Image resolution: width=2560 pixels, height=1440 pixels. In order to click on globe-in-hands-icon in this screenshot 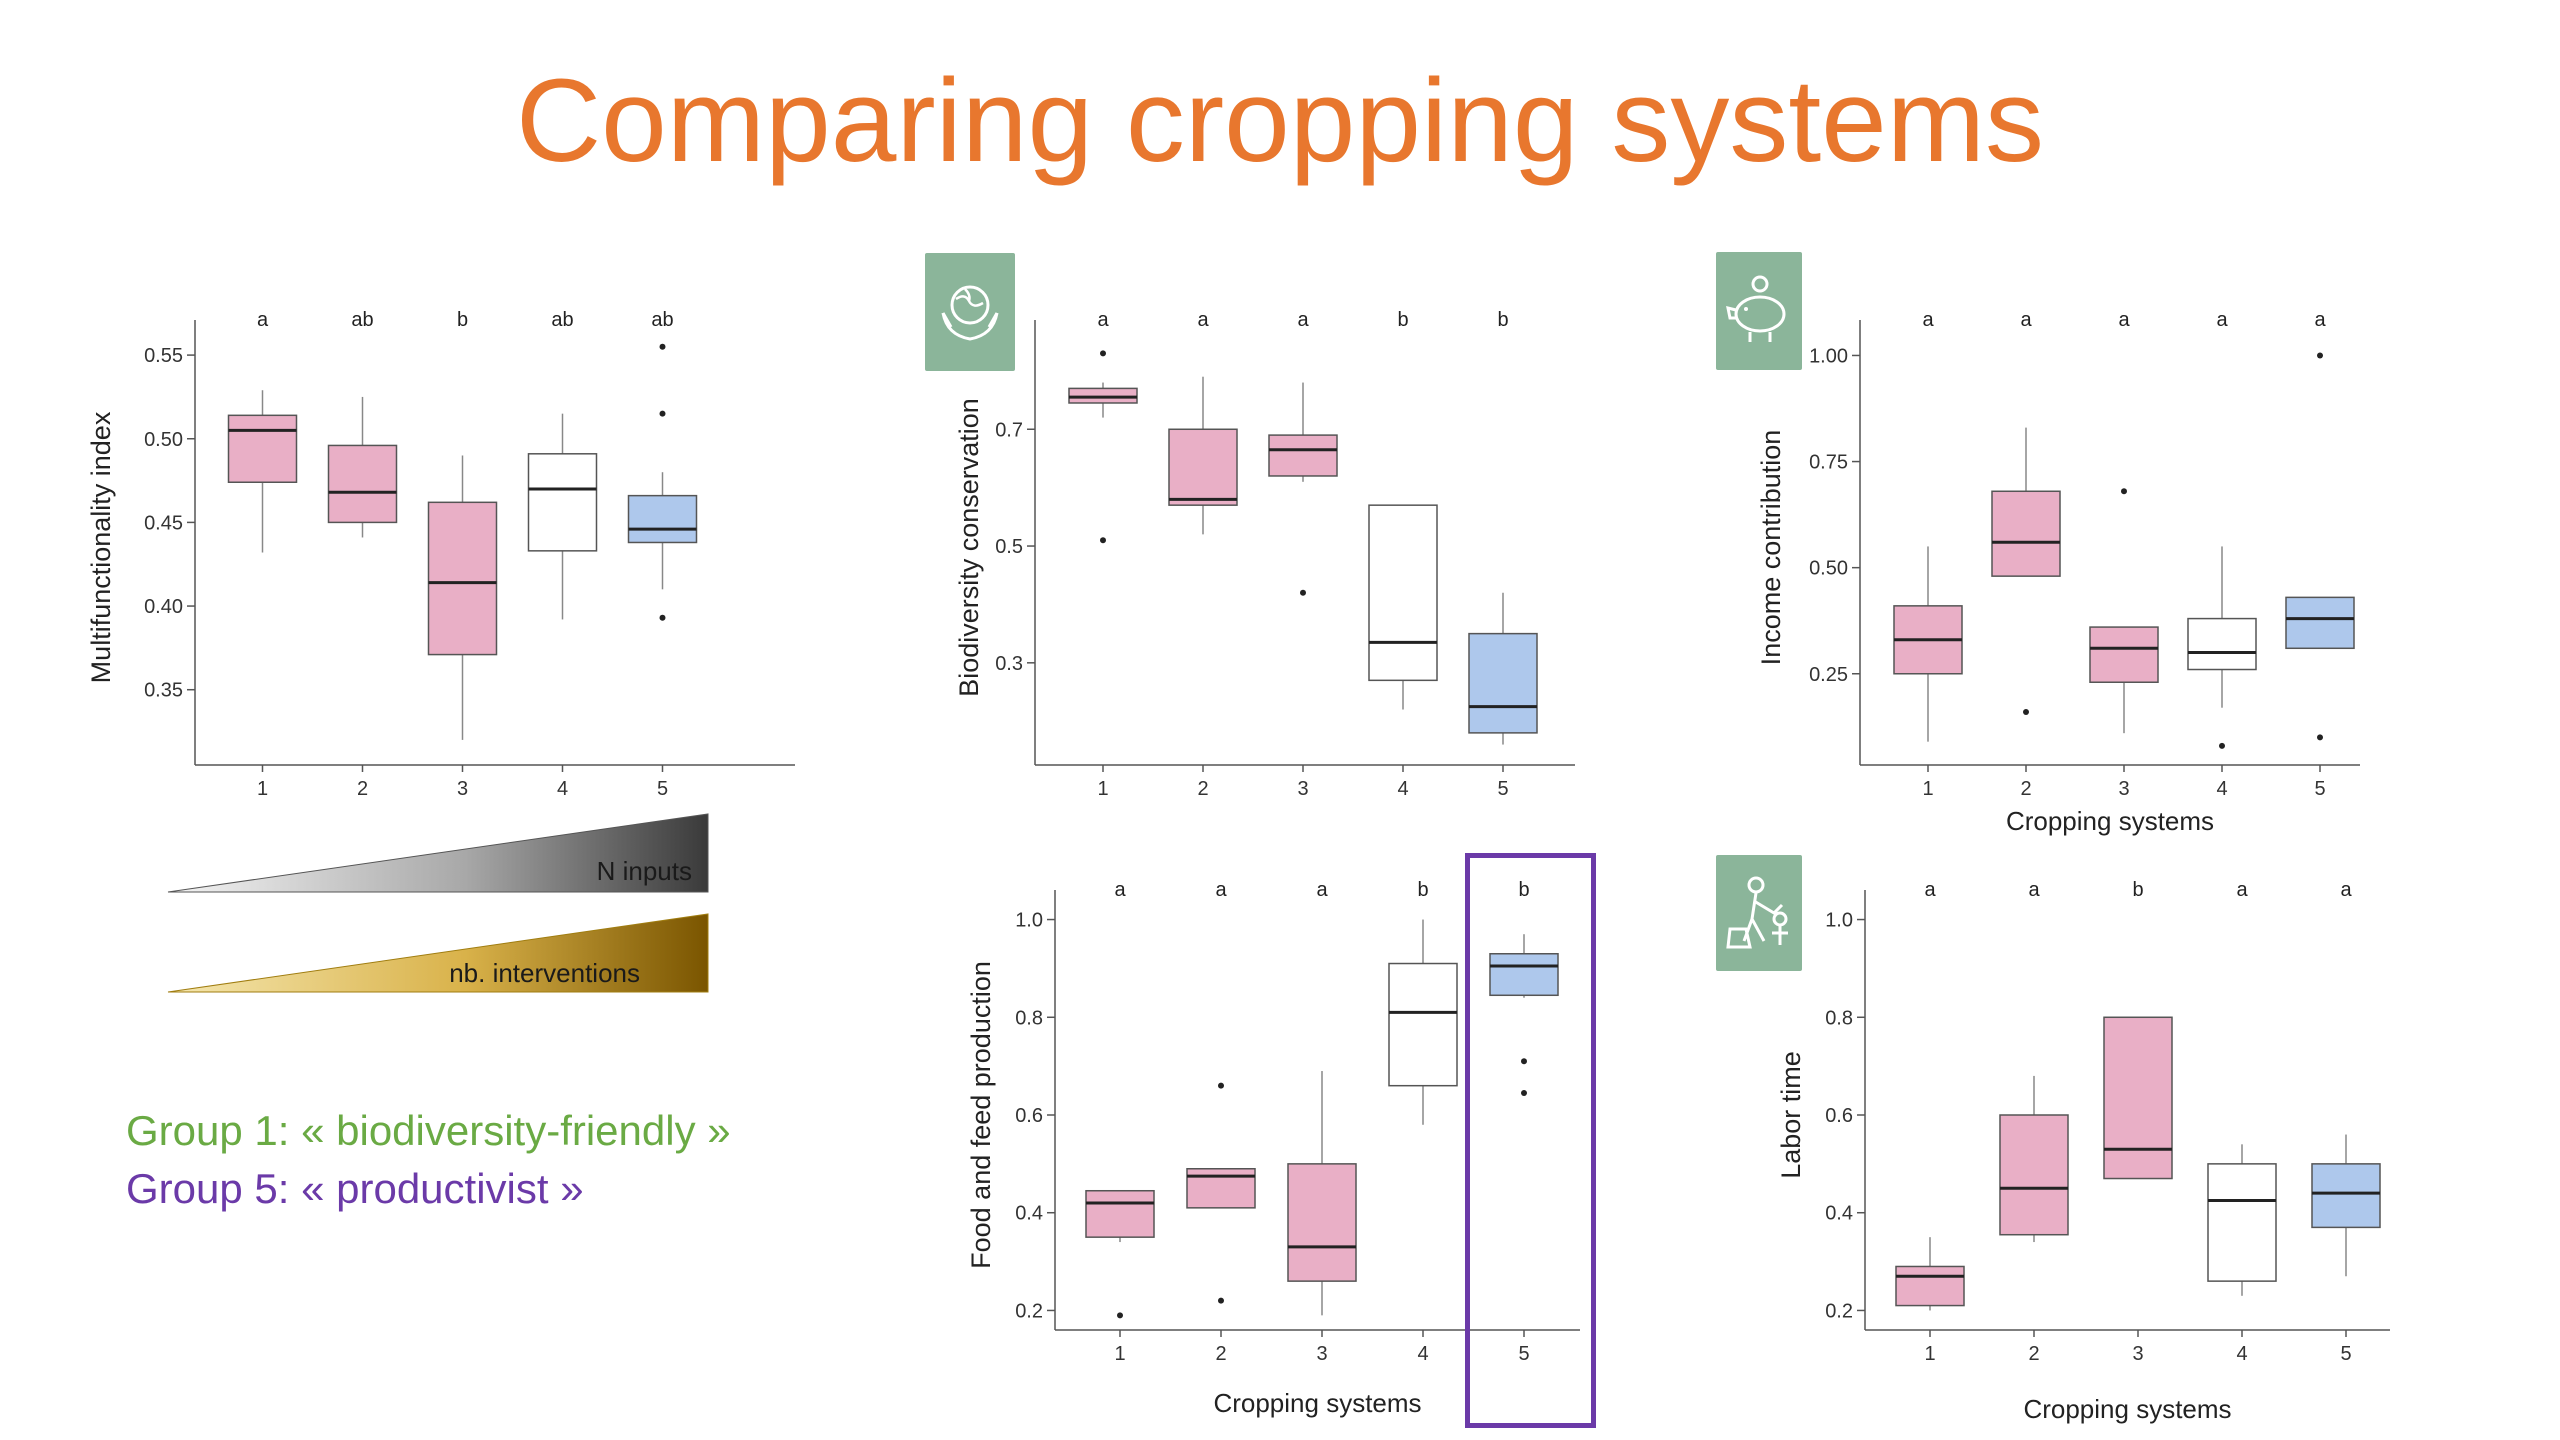, I will do `click(970, 313)`.